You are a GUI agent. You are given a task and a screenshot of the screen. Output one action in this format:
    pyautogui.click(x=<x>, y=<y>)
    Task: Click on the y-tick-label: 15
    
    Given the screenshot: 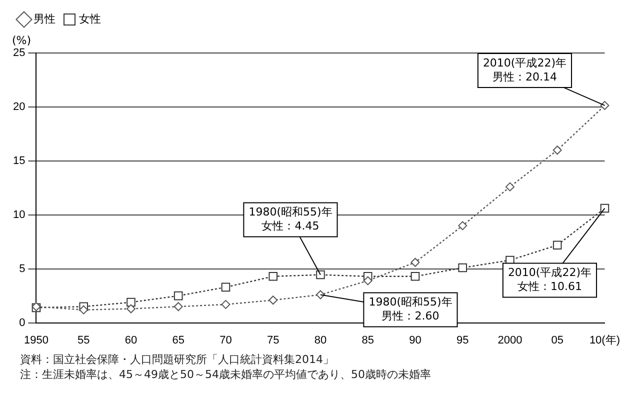 What is the action you would take?
    pyautogui.click(x=19, y=160)
    